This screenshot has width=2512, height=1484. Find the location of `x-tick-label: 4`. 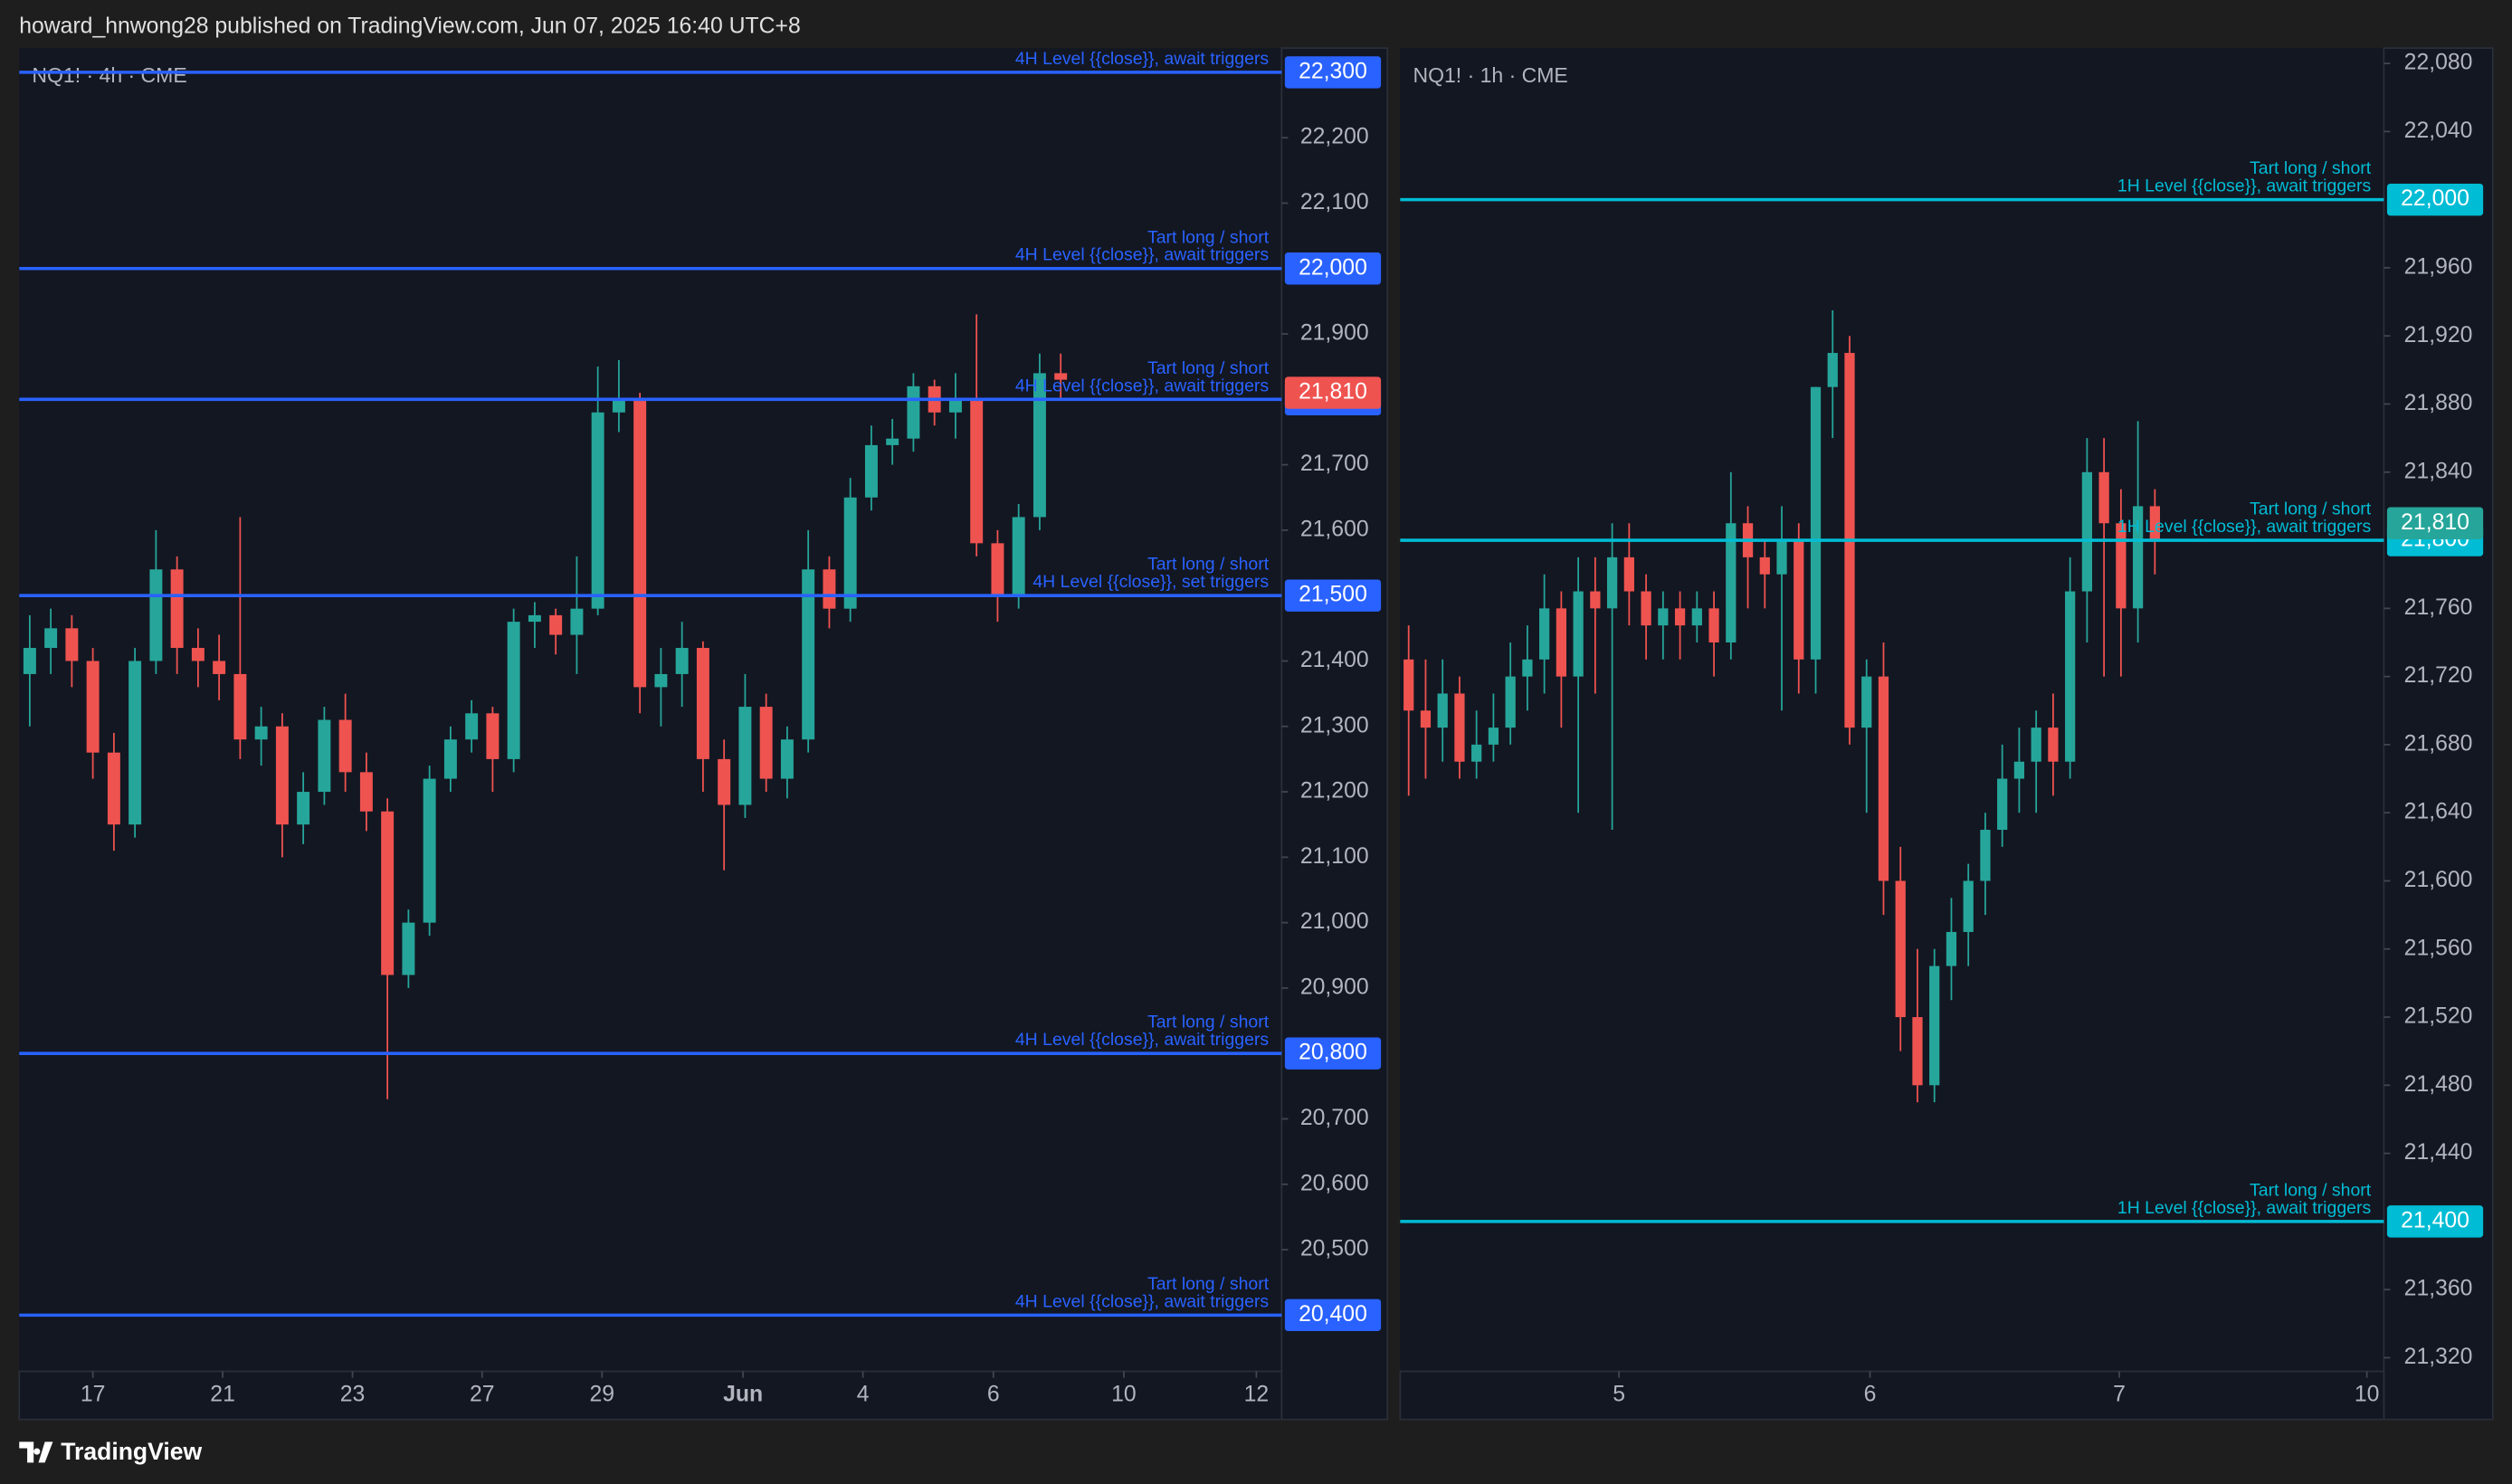

x-tick-label: 4 is located at coordinates (864, 1395).